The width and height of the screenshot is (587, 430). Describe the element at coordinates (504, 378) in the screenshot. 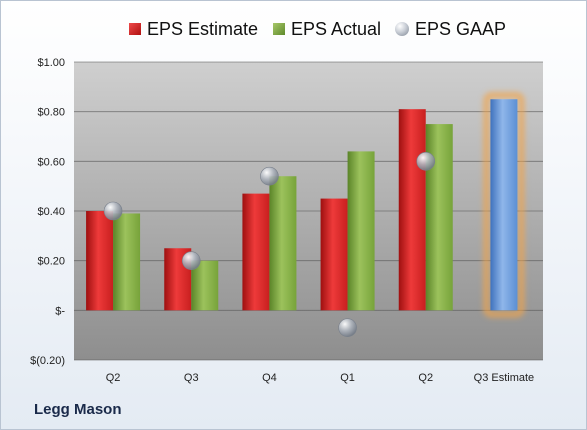

I see `x-tick-label: Q3 Estimate` at that location.